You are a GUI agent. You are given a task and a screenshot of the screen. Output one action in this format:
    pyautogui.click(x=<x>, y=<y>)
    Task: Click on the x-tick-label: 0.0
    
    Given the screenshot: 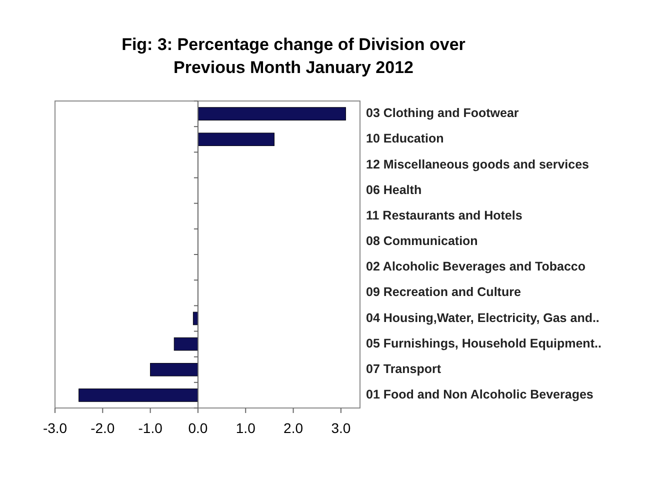 What is the action you would take?
    pyautogui.click(x=198, y=428)
    